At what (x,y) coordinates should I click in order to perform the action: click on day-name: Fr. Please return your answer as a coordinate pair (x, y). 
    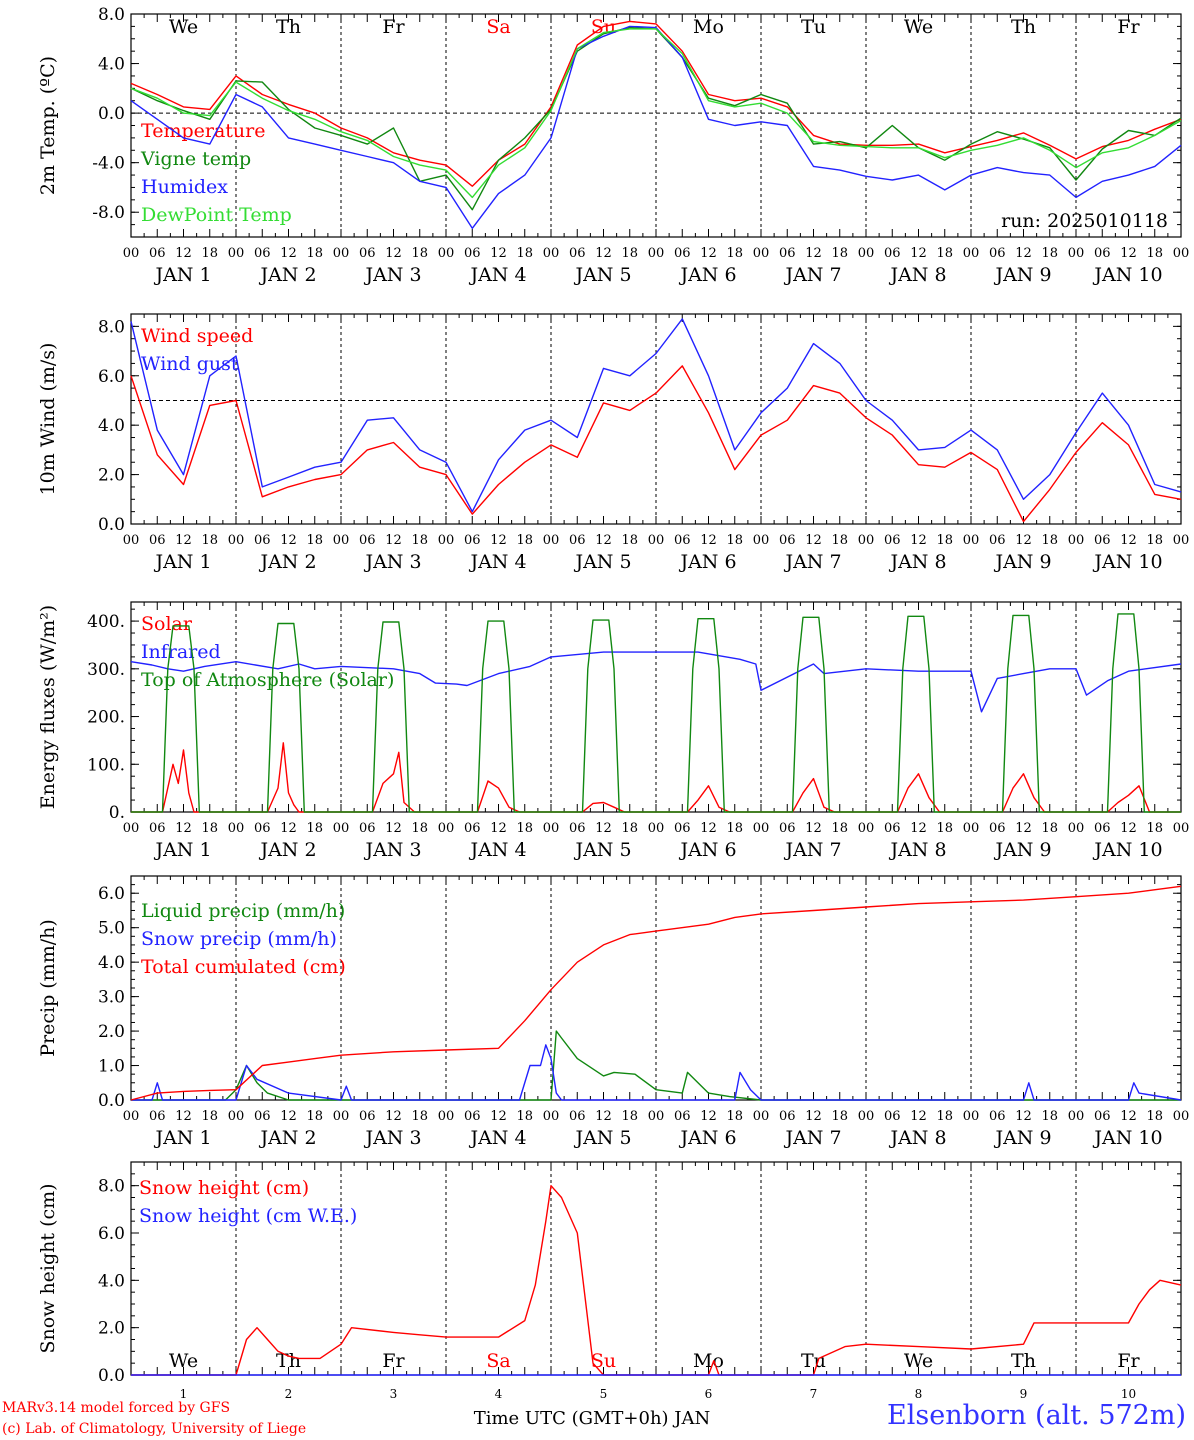
    Looking at the image, I should click on (393, 27).